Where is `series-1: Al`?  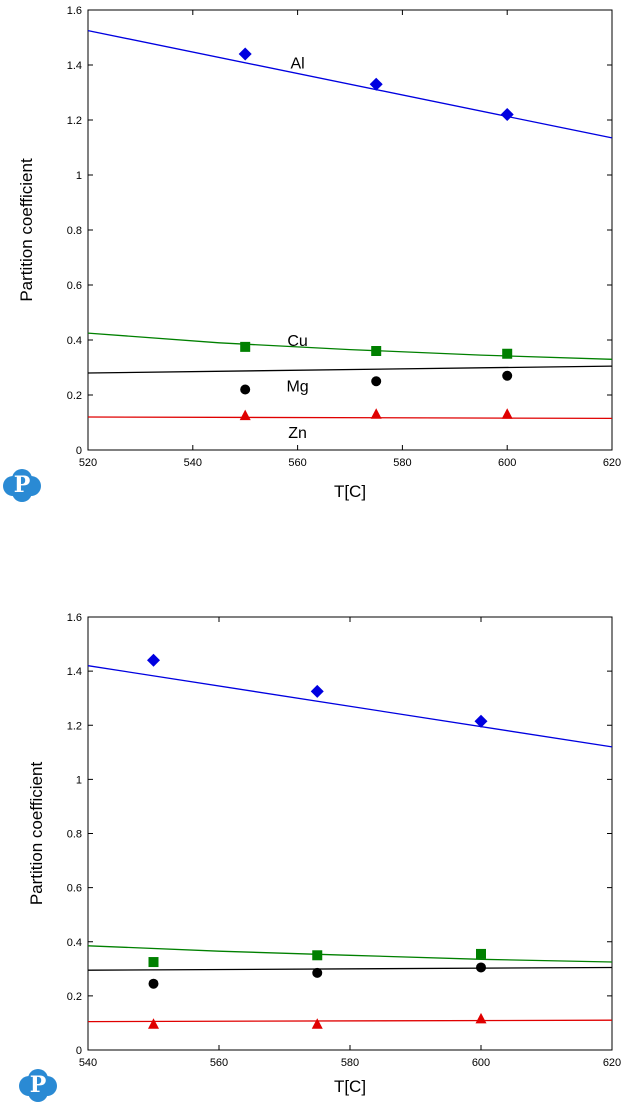 series-1: Al is located at coordinates (350, 84).